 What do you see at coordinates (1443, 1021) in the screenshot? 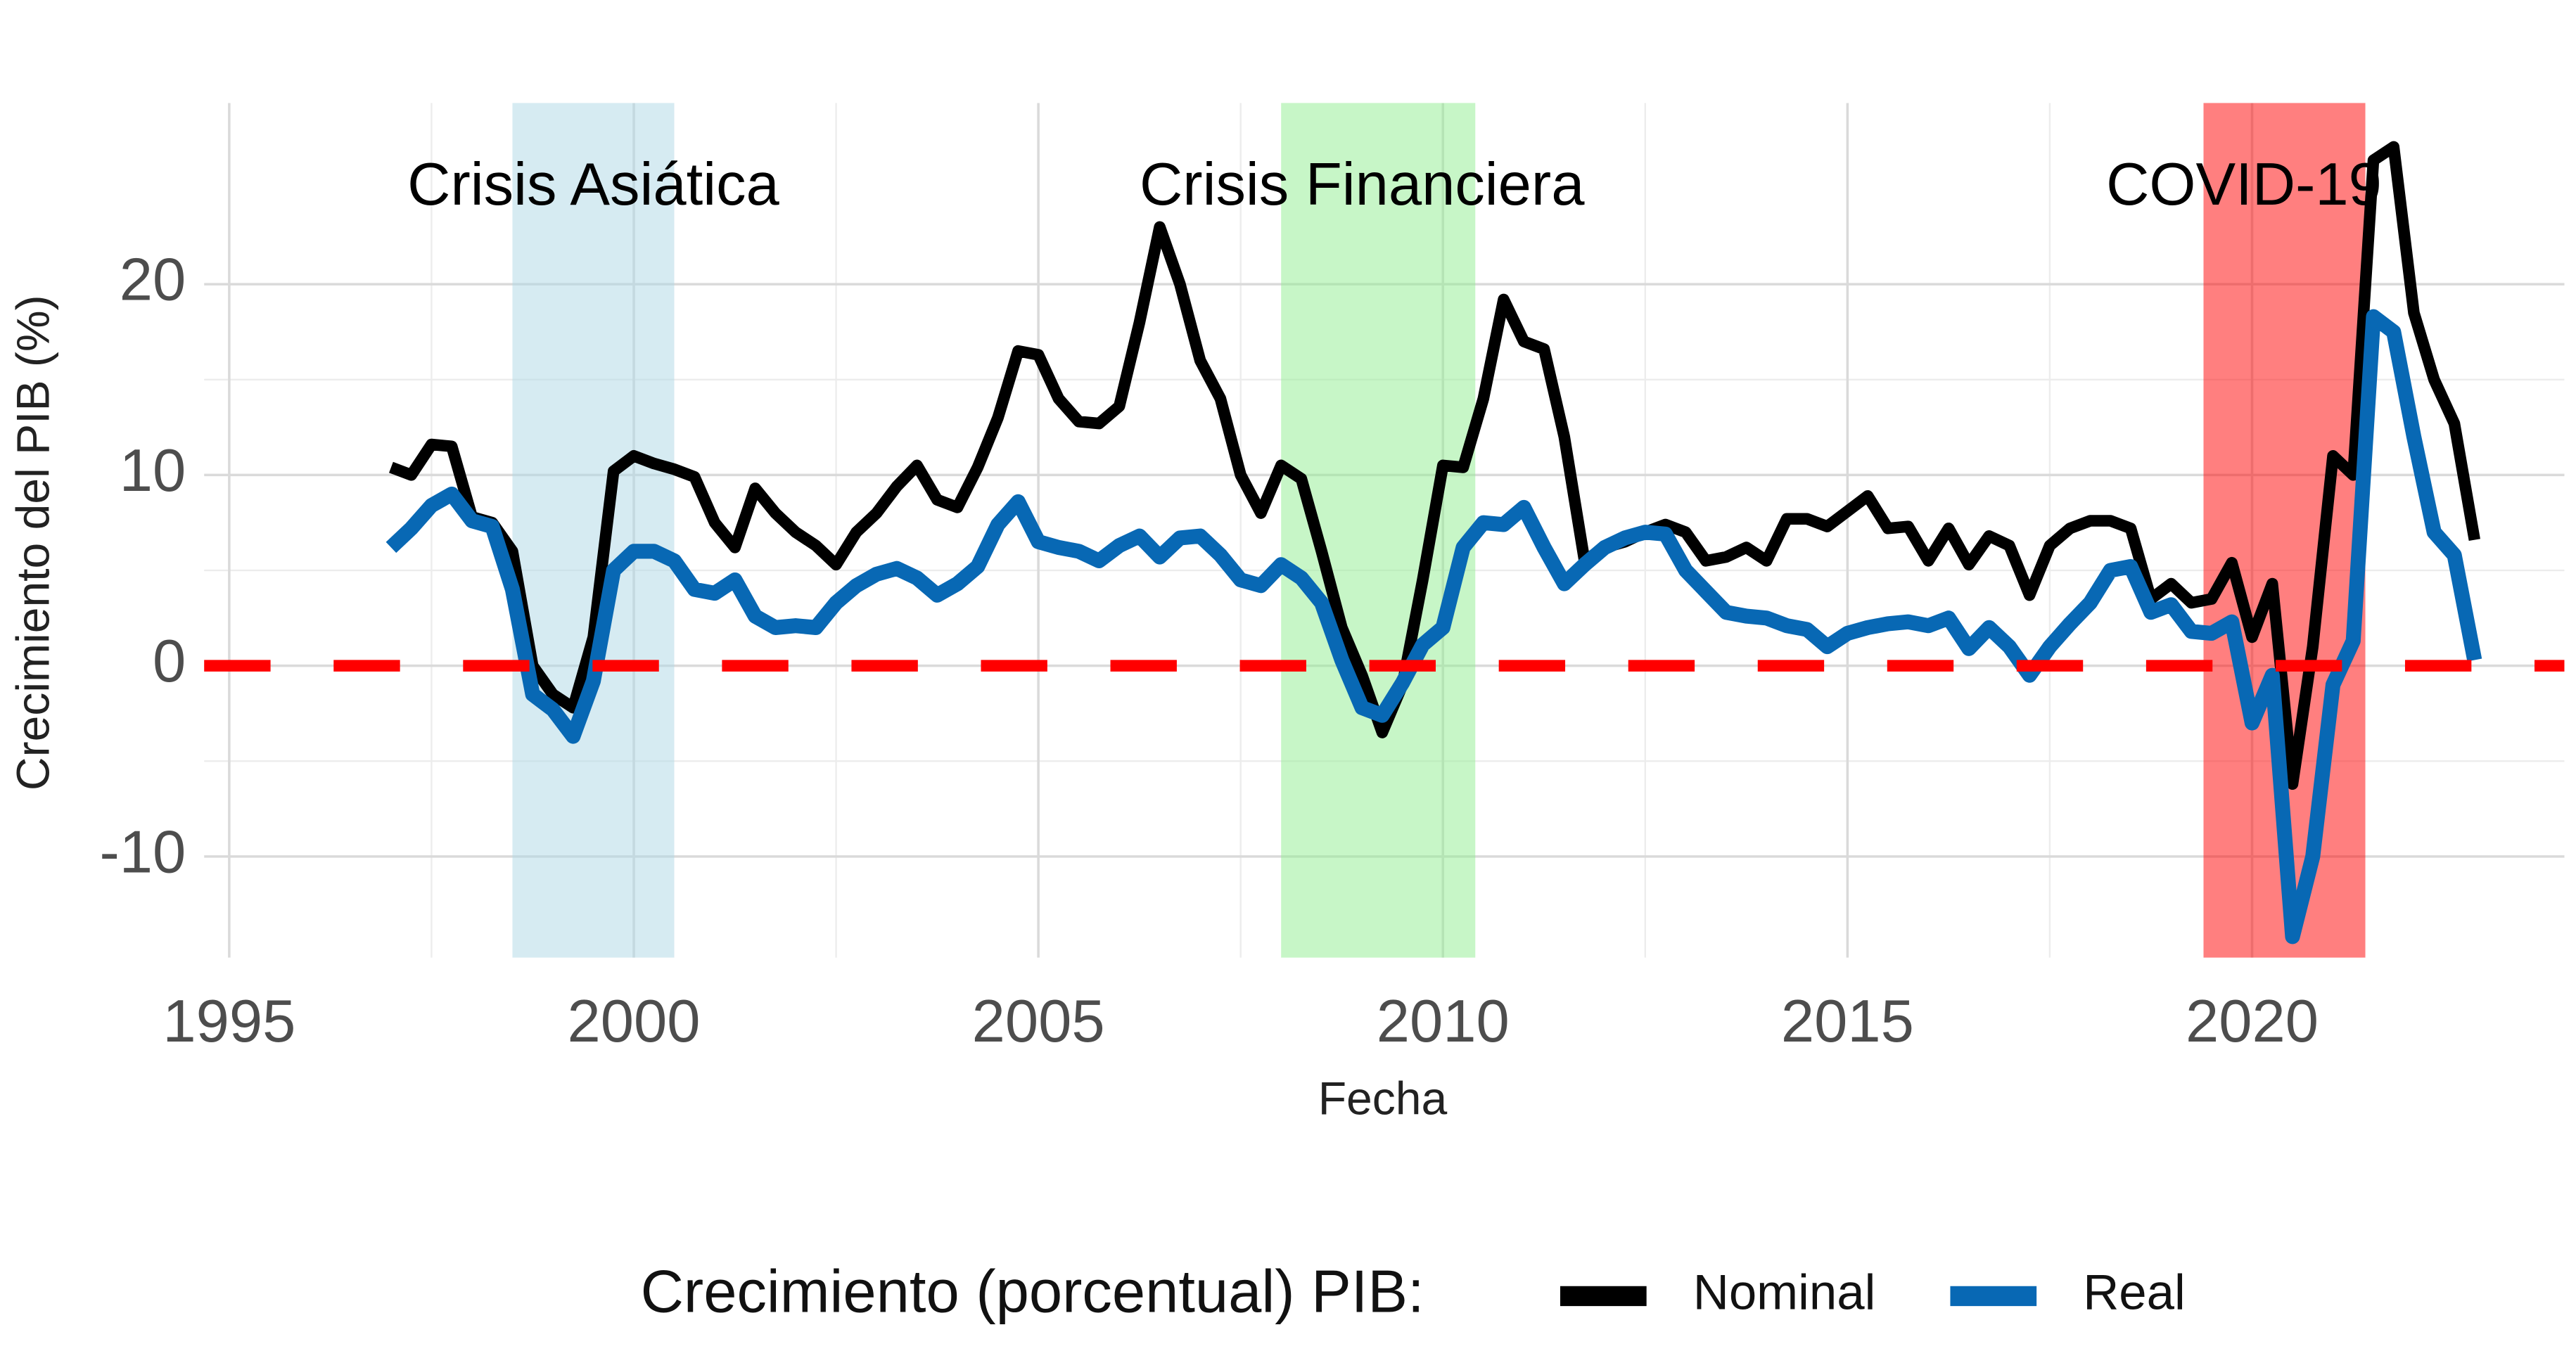
I see `x-tick-label: 2010` at bounding box center [1443, 1021].